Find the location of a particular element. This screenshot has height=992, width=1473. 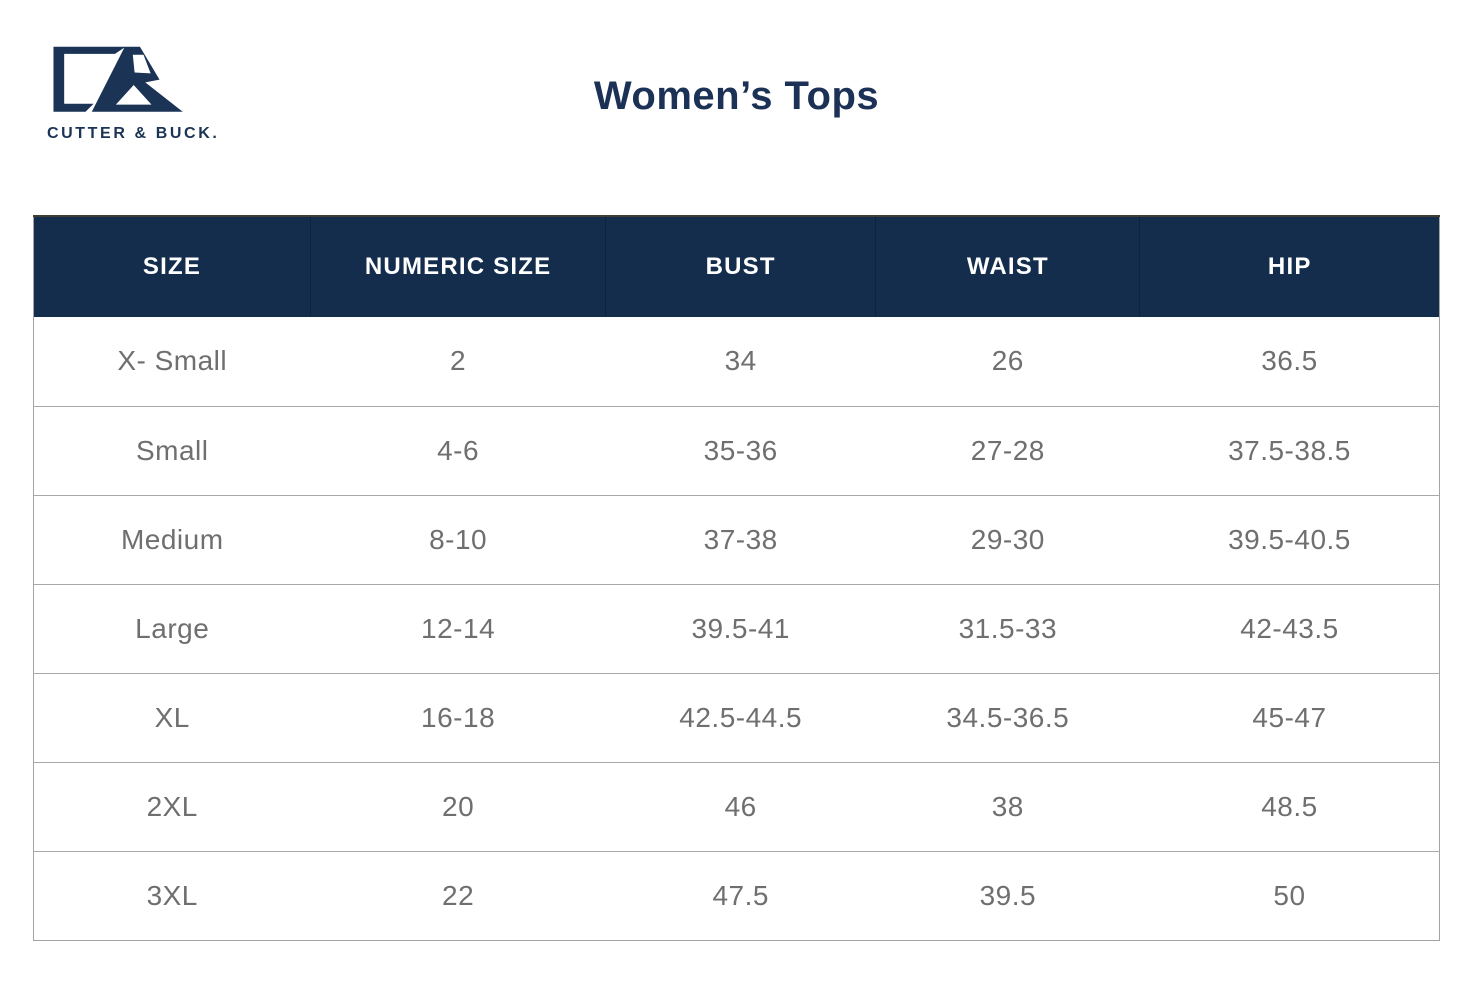

page-title: Women’s Tops is located at coordinates (736, 96).